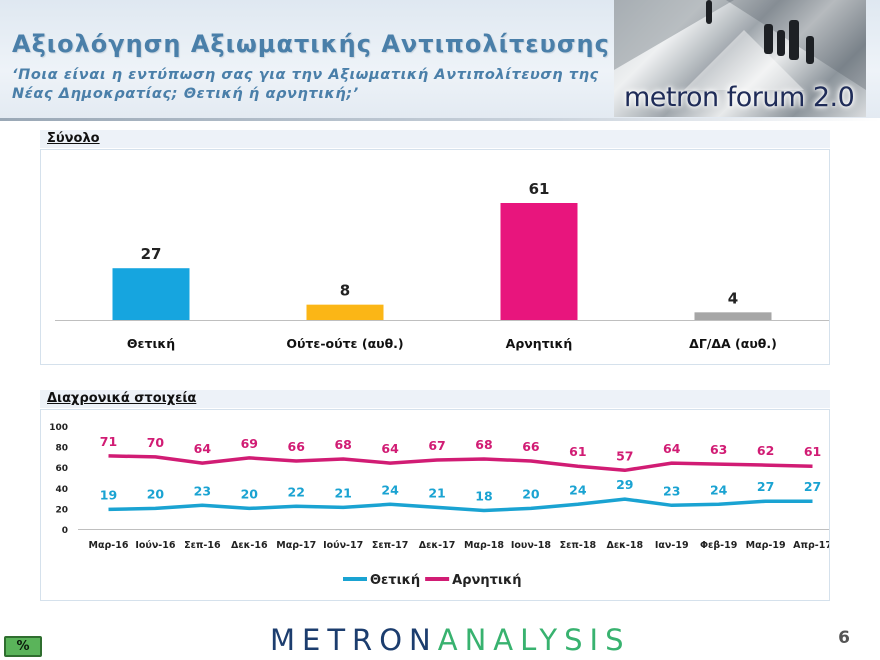 This screenshot has width=880, height=660. What do you see at coordinates (766, 545) in the screenshot?
I see `x-tick-label: Μαρ-19` at bounding box center [766, 545].